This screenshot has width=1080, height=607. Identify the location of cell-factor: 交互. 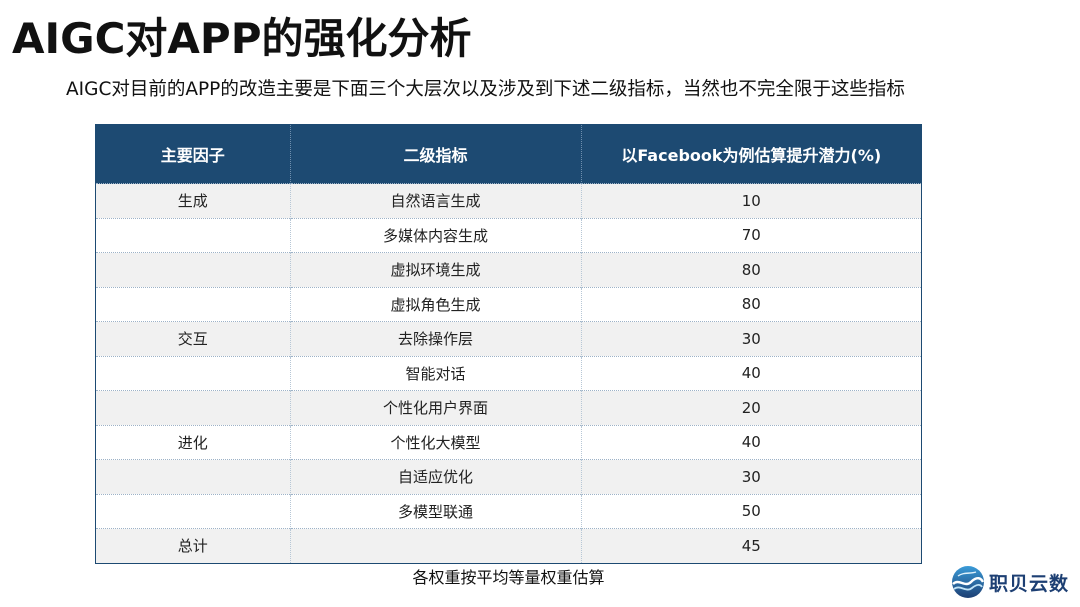
(193, 338).